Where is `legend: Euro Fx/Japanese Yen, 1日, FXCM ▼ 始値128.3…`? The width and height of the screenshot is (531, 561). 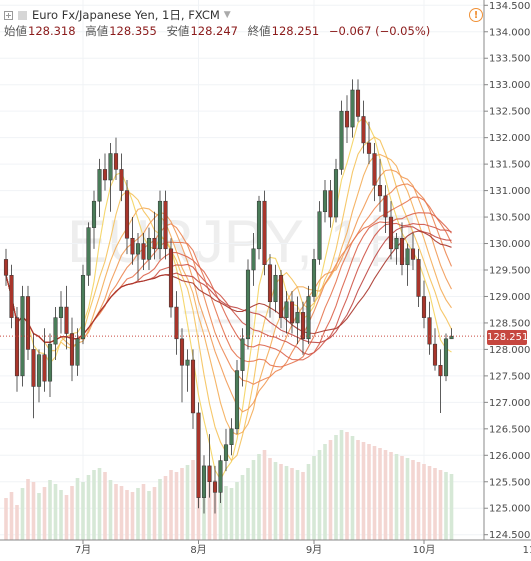
legend: Euro Fx/Japanese Yen, 1日, FXCM ▼ 始値128.3… is located at coordinates (220, 23).